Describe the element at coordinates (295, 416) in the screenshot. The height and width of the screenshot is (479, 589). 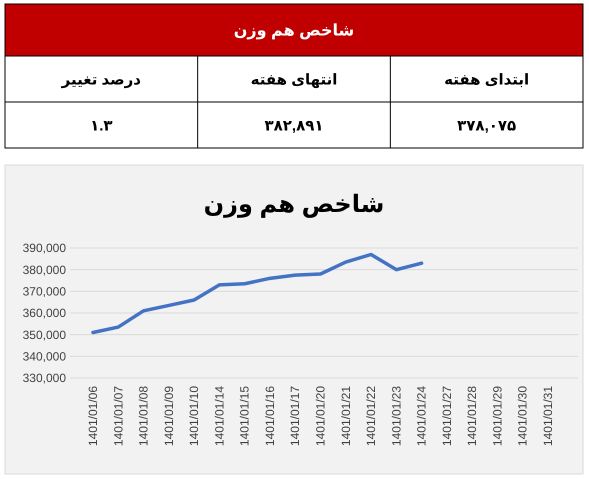
I see `x-tick-label: 1401/01/17` at that location.